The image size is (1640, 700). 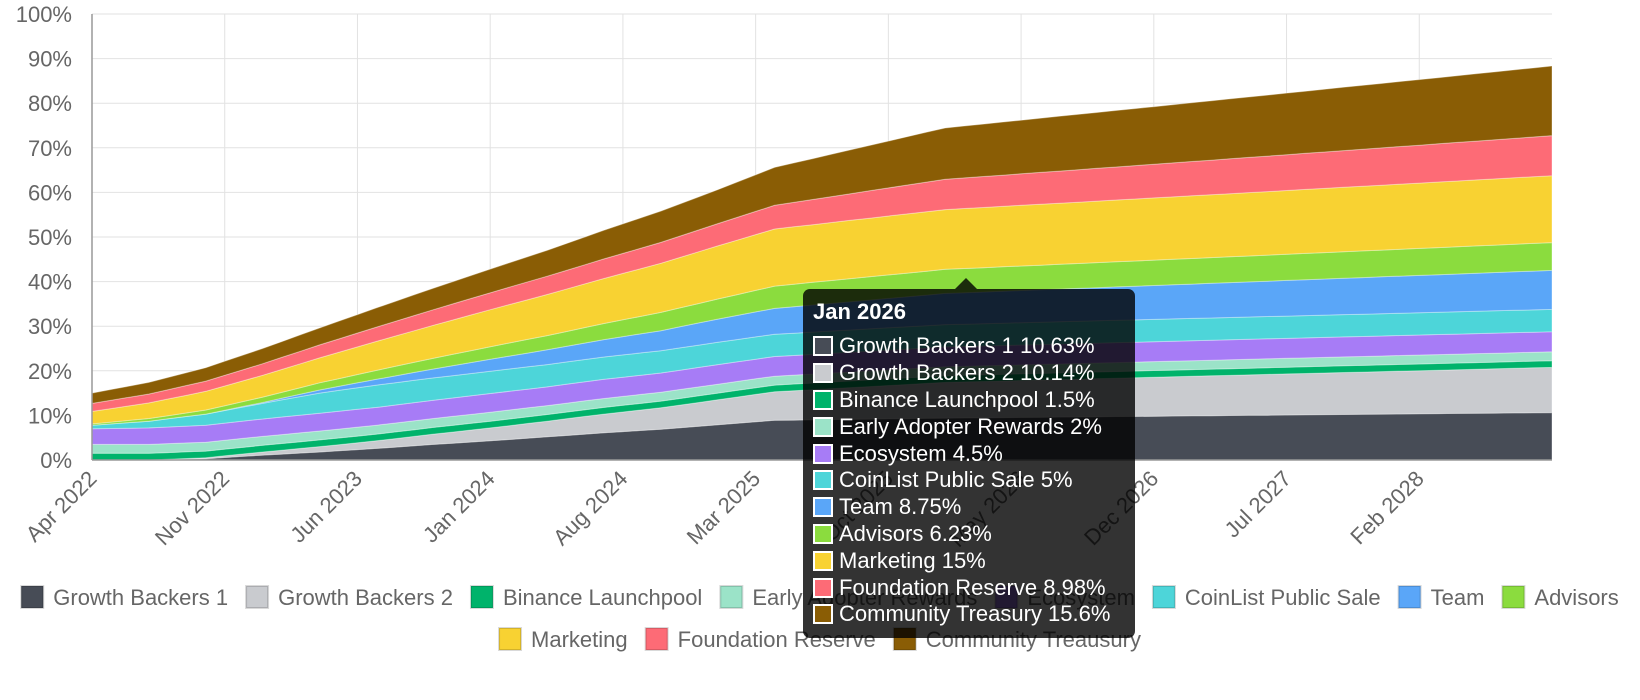 What do you see at coordinates (50, 59) in the screenshot?
I see `y-tick-label: 90%` at bounding box center [50, 59].